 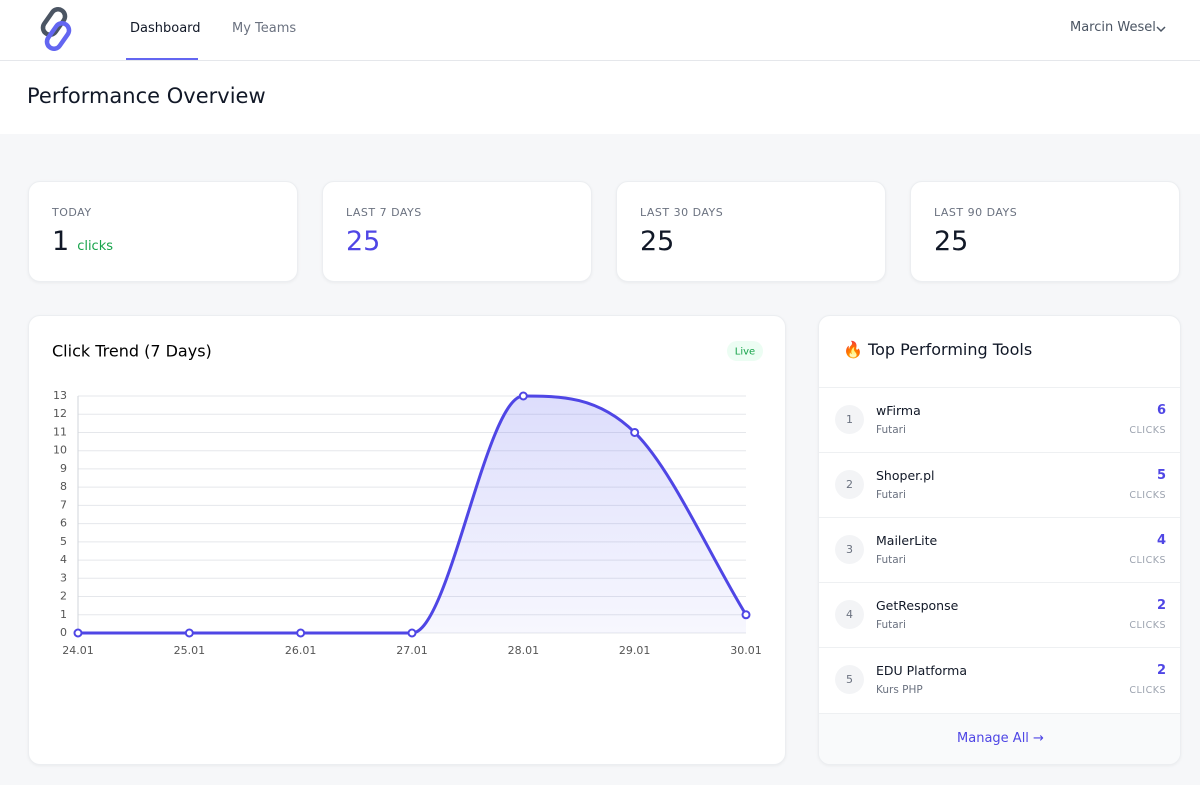 What do you see at coordinates (63, 541) in the screenshot?
I see `y-tick-label: 5` at bounding box center [63, 541].